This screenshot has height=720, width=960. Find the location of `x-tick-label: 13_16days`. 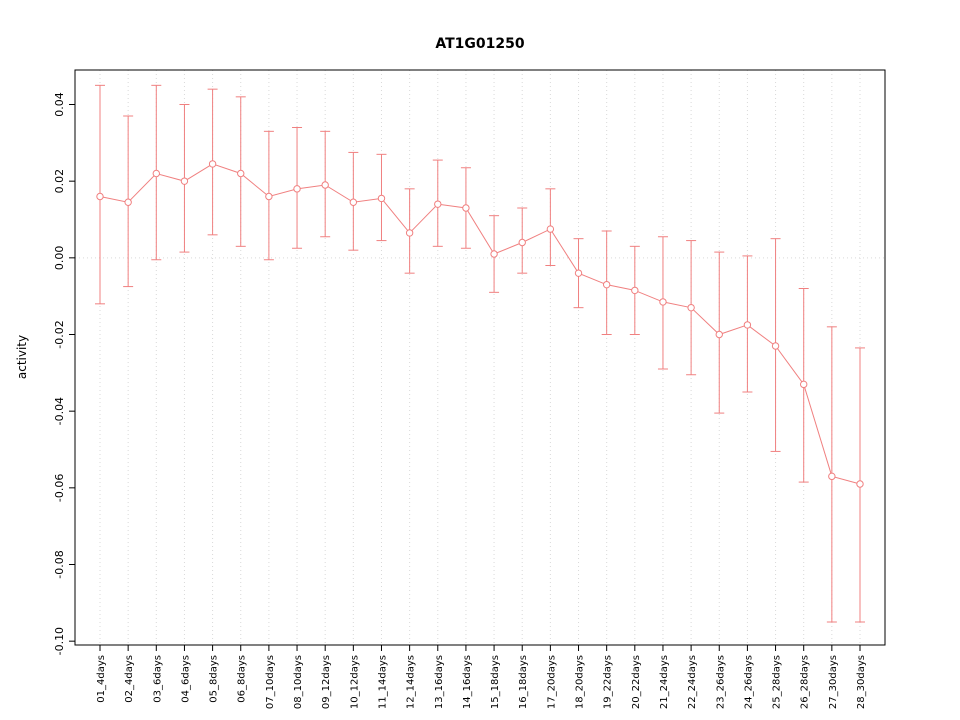

x-tick-label: 13_16days is located at coordinates (439, 682).